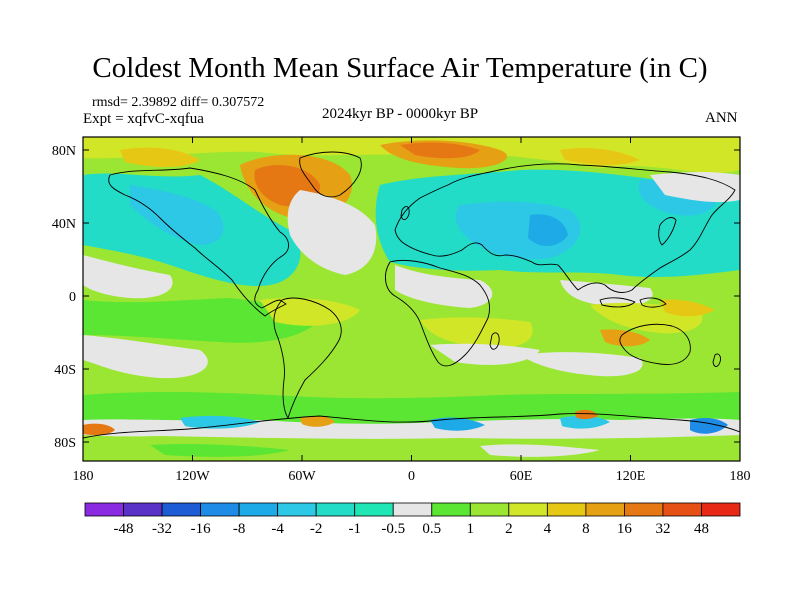 Image resolution: width=800 pixels, height=600 pixels. Describe the element at coordinates (64, 224) in the screenshot. I see `lat-tick-label: 40N` at that location.